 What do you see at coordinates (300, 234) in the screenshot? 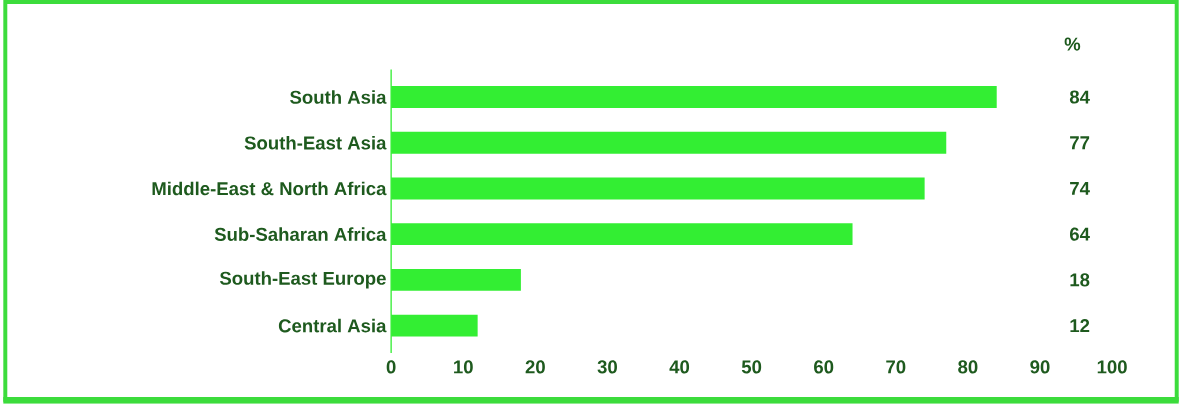
I see `y-tick-label: Sub-Saharan Africa` at bounding box center [300, 234].